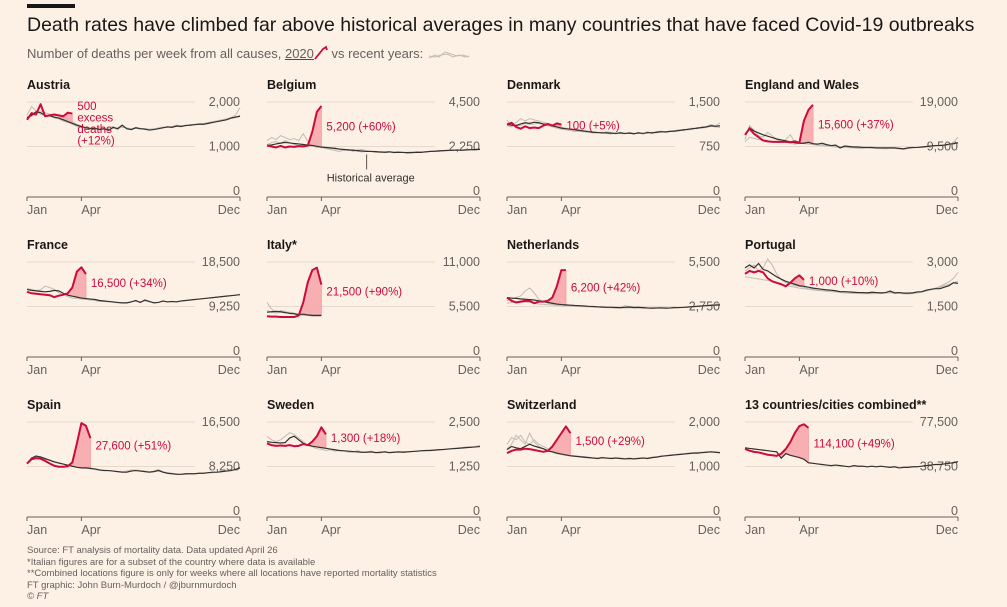 This screenshot has height=607, width=1007. What do you see at coordinates (464, 102) in the screenshot?
I see `y-tick-label: 4,500` at bounding box center [464, 102].